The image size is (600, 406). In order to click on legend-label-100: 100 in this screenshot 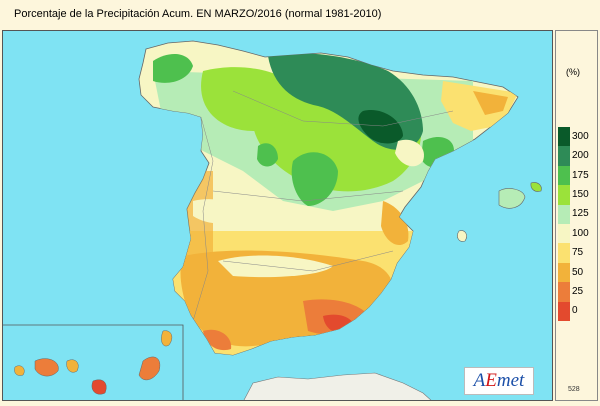, I will do `click(580, 233)`.